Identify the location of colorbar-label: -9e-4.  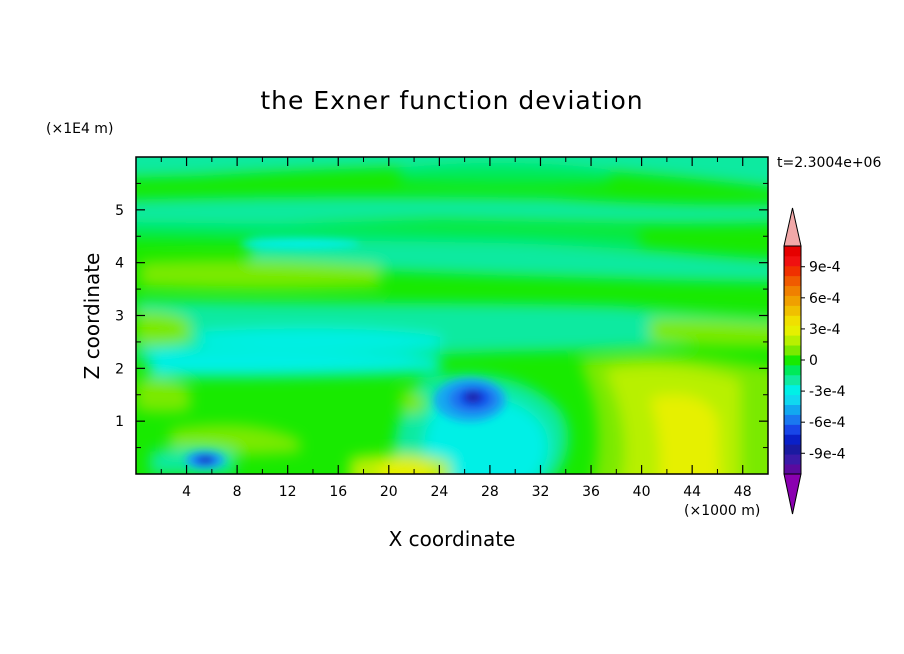
(827, 454).